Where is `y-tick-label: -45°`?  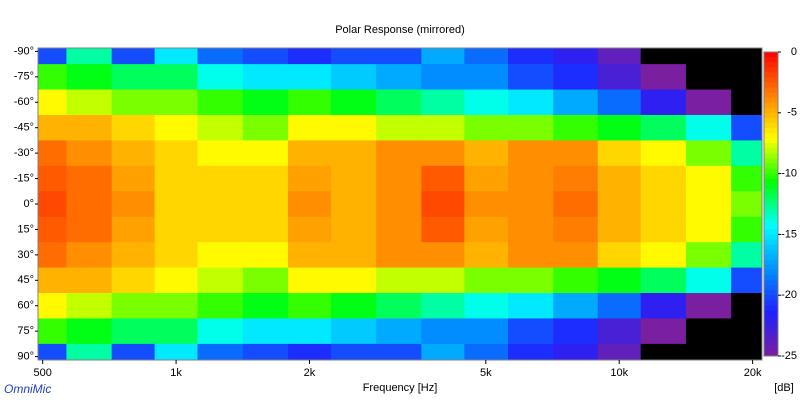 y-tick-label: -45° is located at coordinates (24, 128).